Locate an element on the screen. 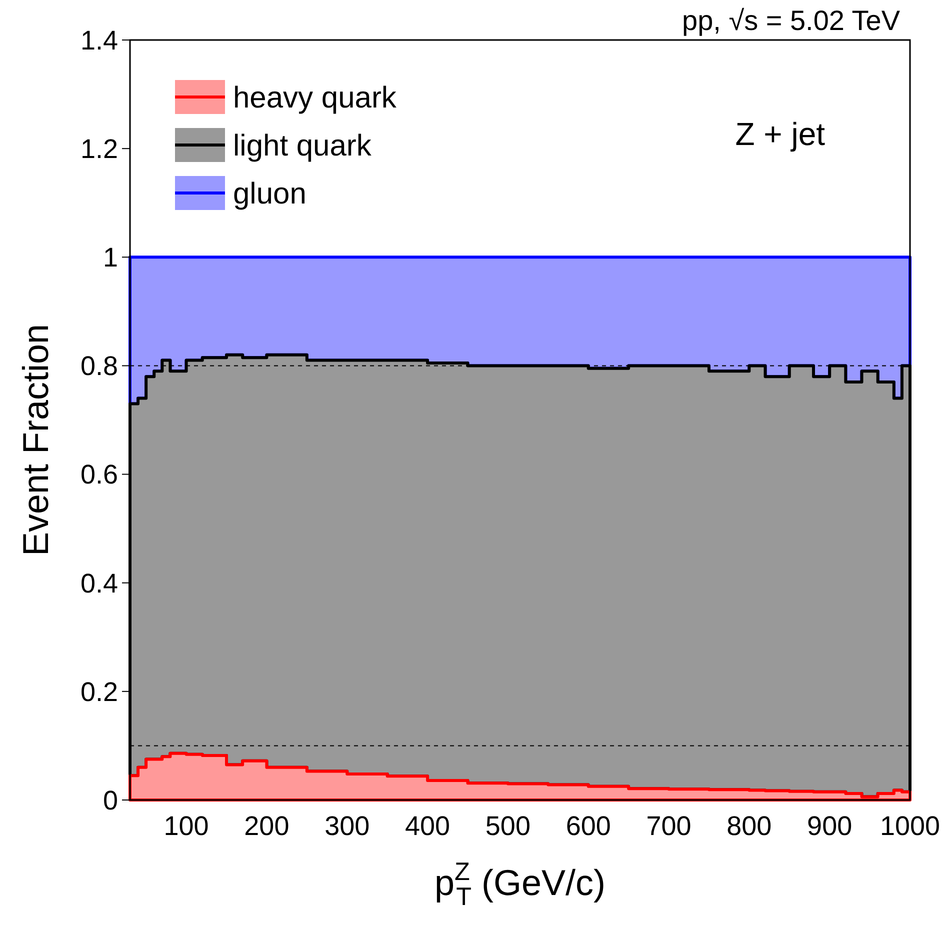  x-tick-label: 1000 is located at coordinates (910, 826).